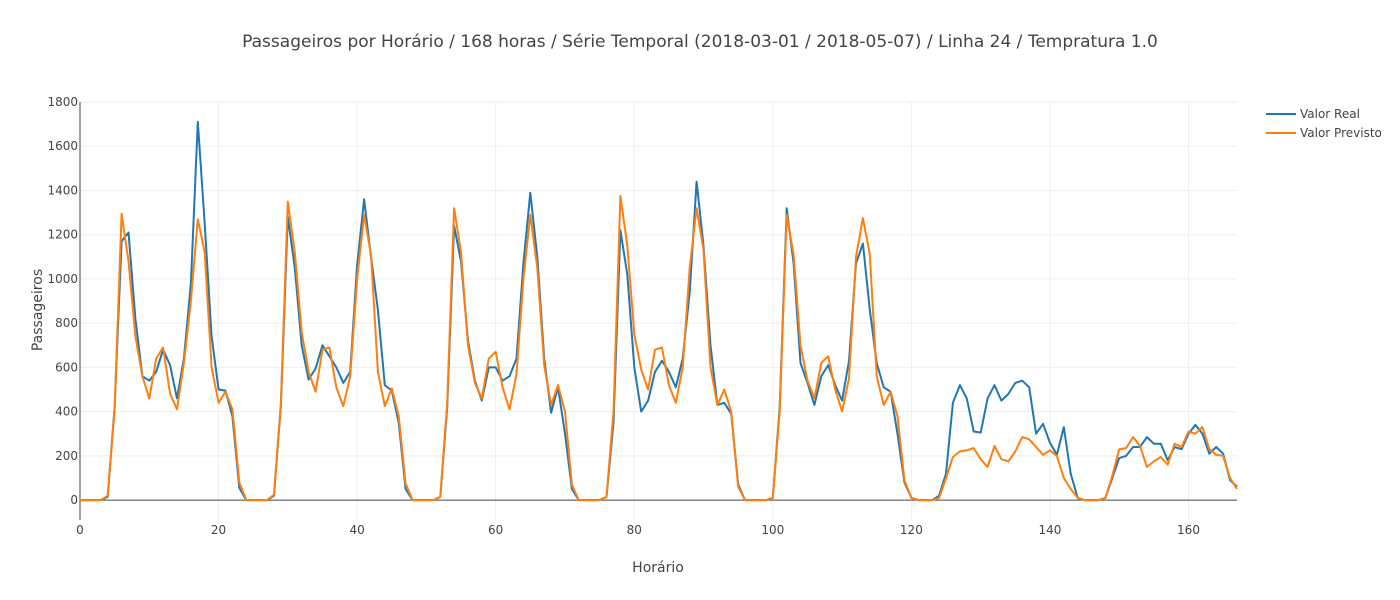 The width and height of the screenshot is (1400, 600). Describe the element at coordinates (1341, 133) in the screenshot. I see `legend-label: Valor Previsto` at that location.